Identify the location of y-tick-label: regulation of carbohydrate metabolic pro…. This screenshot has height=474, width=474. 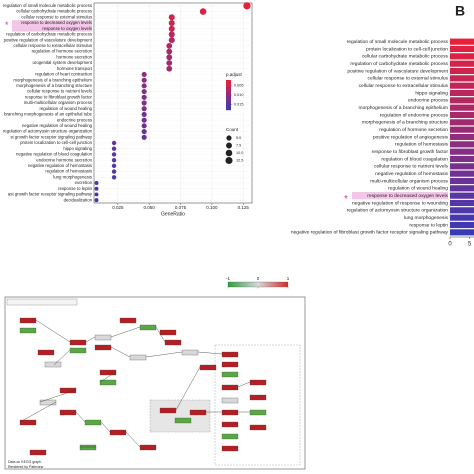
(399, 64).